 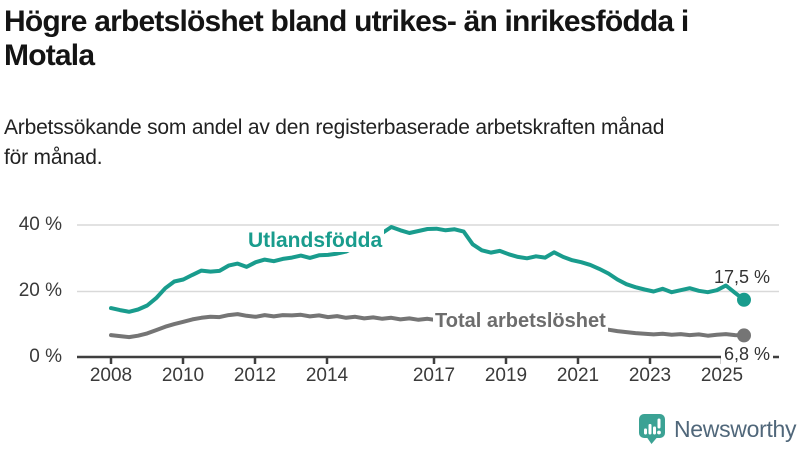 I want to click on y-tick-0: 0 %, so click(x=45, y=356).